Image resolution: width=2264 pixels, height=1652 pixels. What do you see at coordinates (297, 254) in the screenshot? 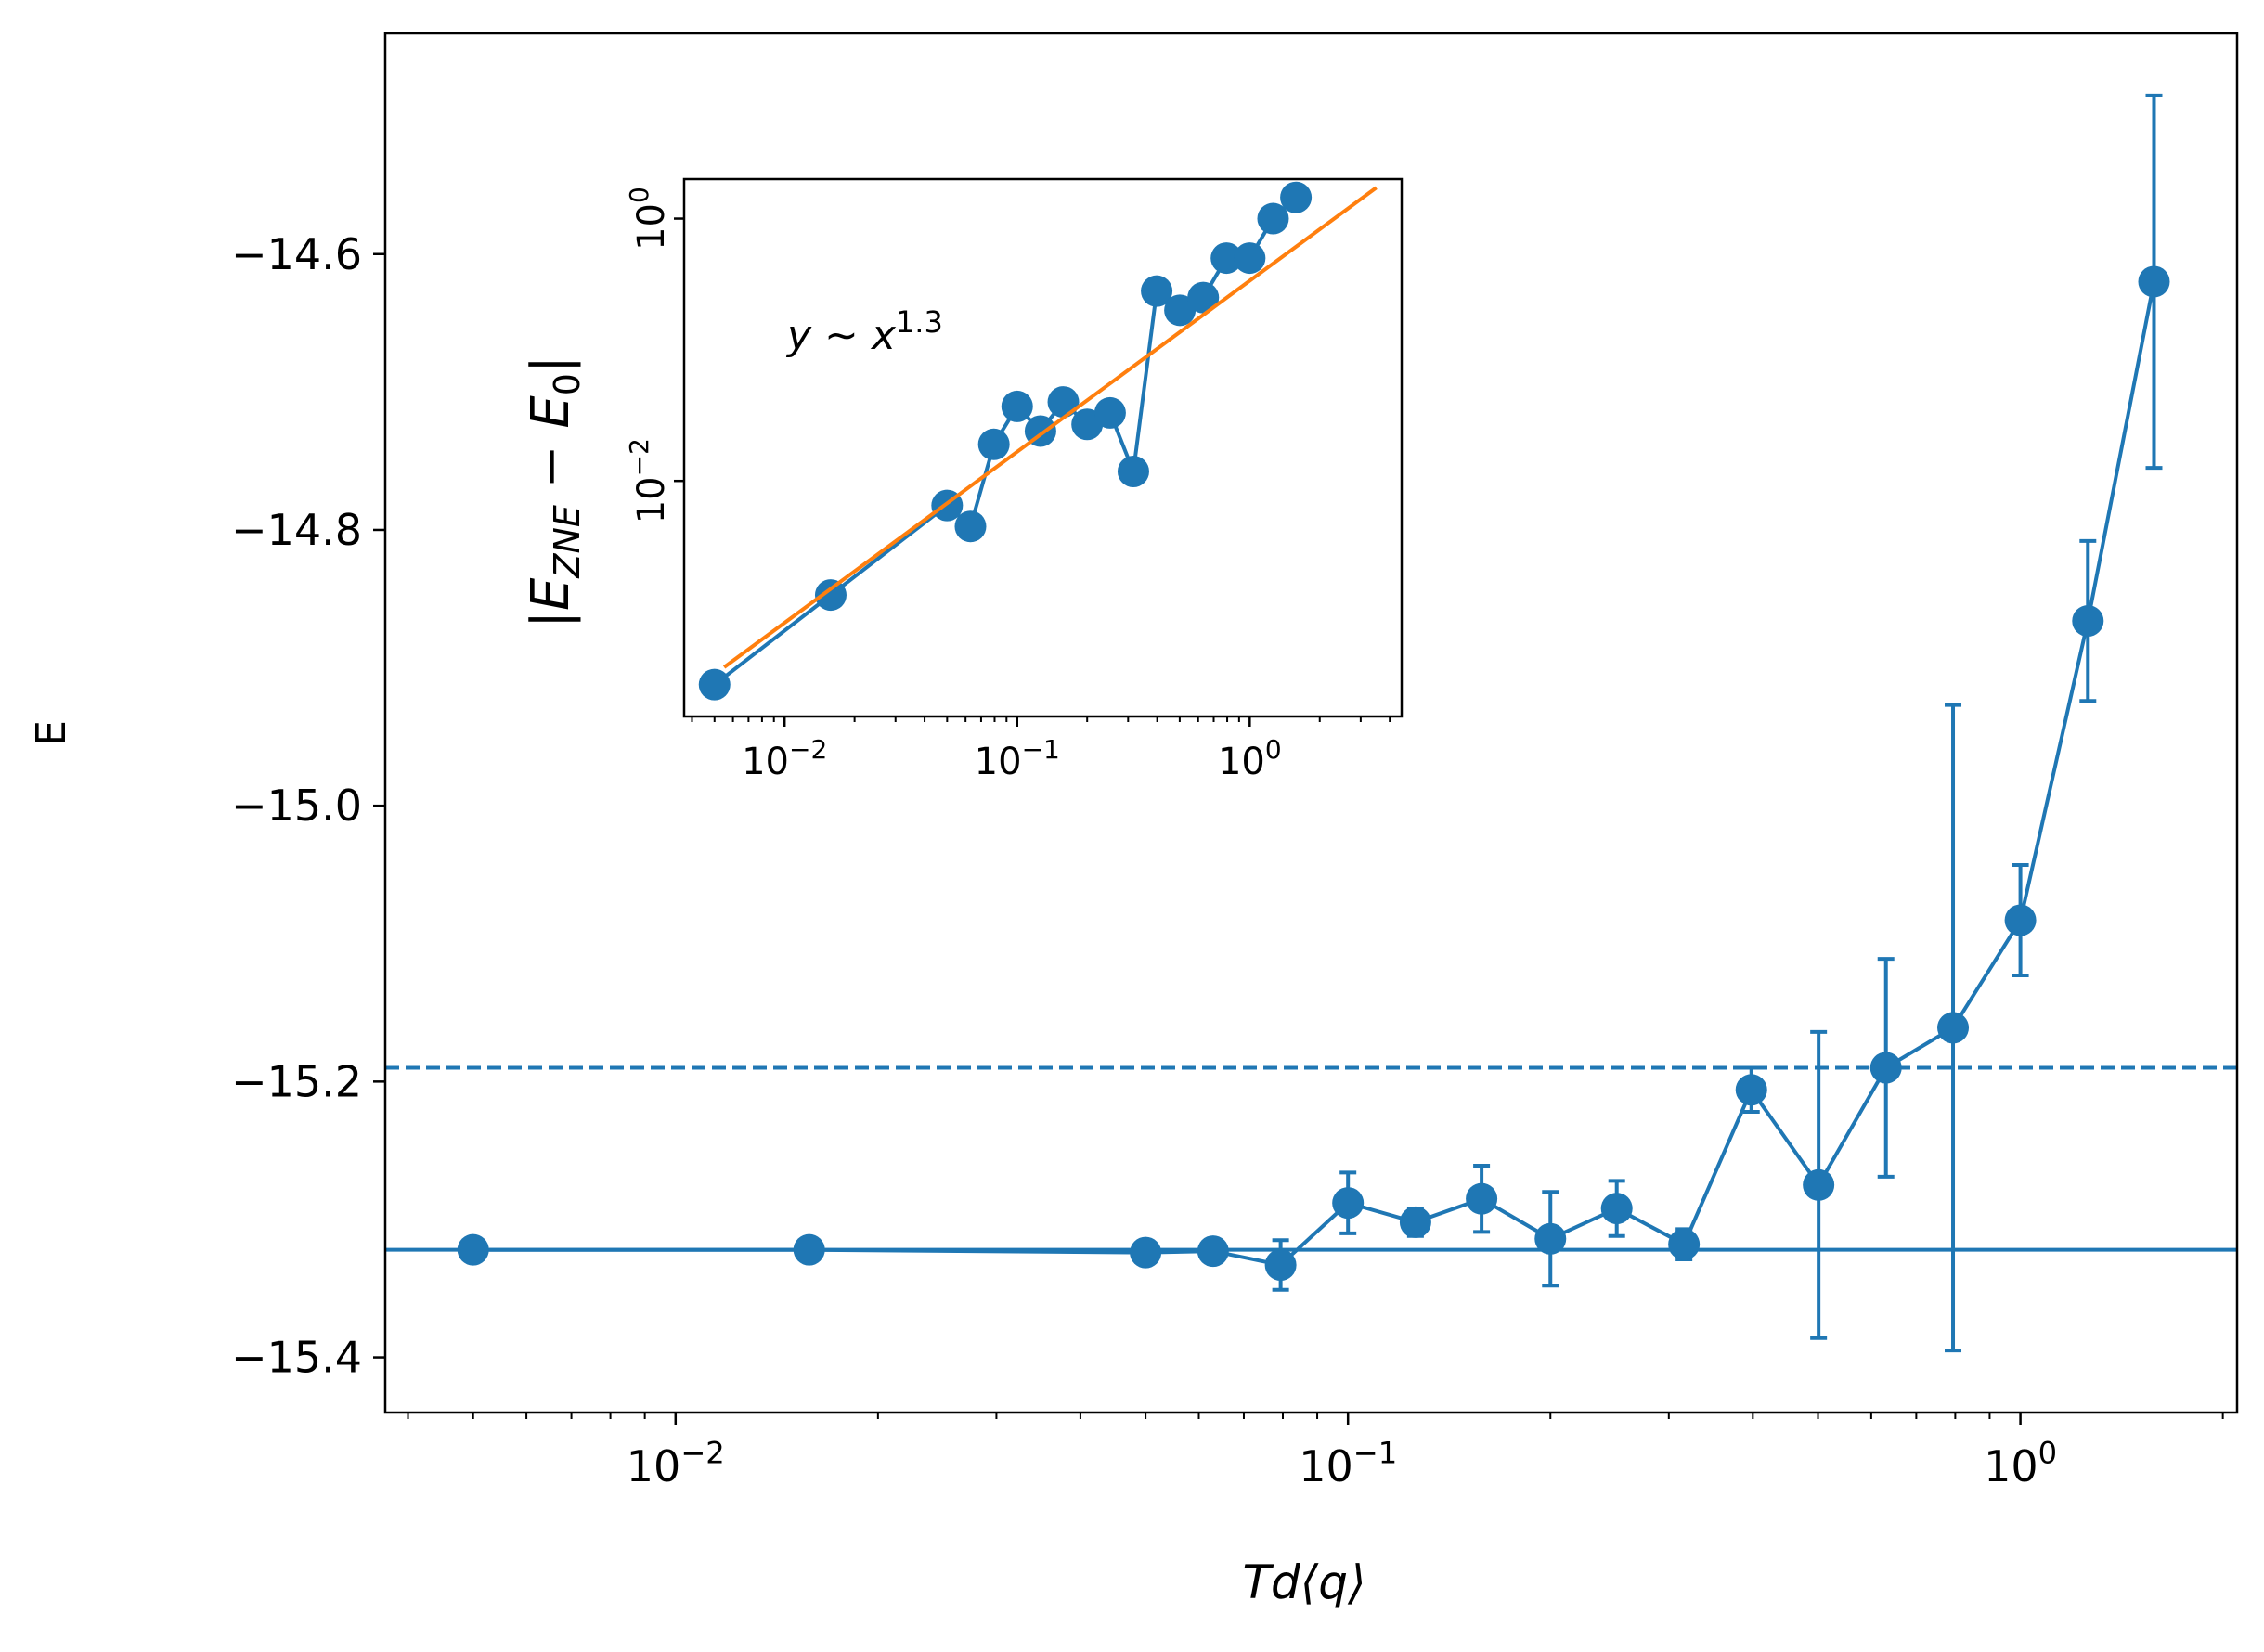
I see `y-tick-label: −14.6` at bounding box center [297, 254].